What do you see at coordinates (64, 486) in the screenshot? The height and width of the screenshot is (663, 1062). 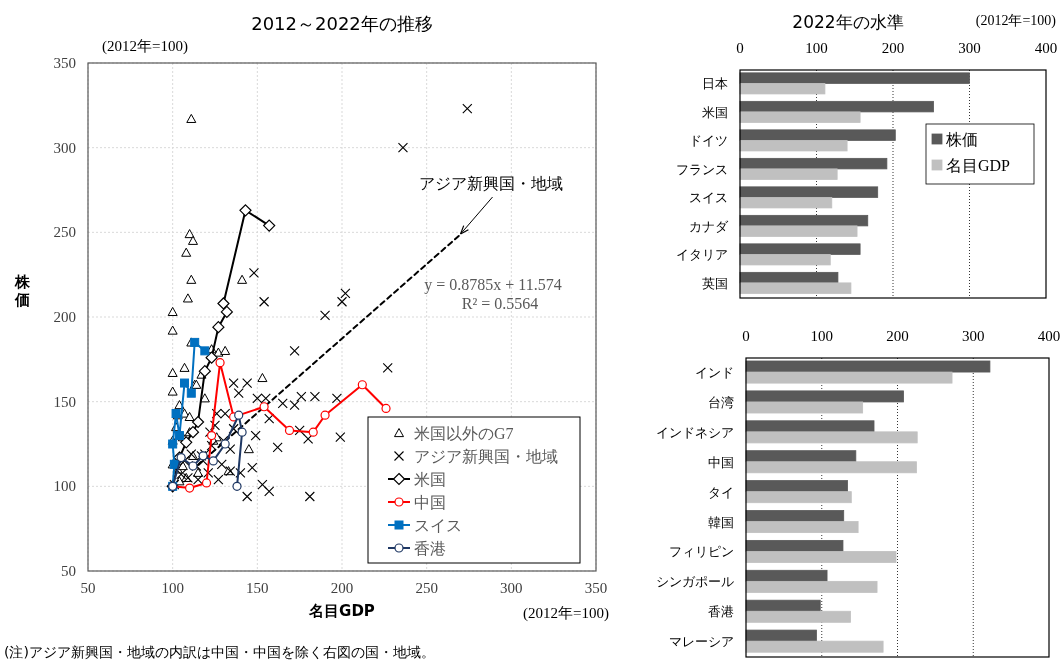 I see `y-tick-label: 100` at bounding box center [64, 486].